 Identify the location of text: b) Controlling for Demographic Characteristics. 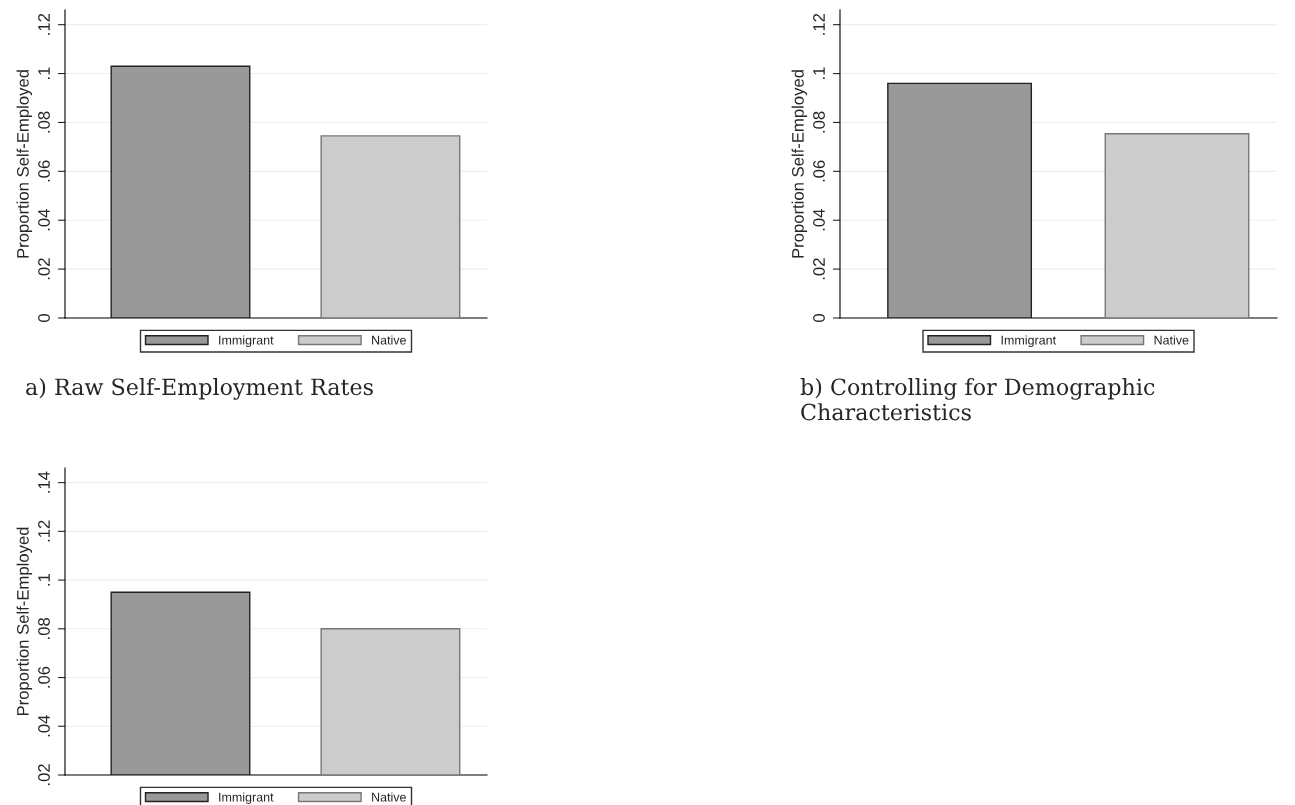
(977, 399).